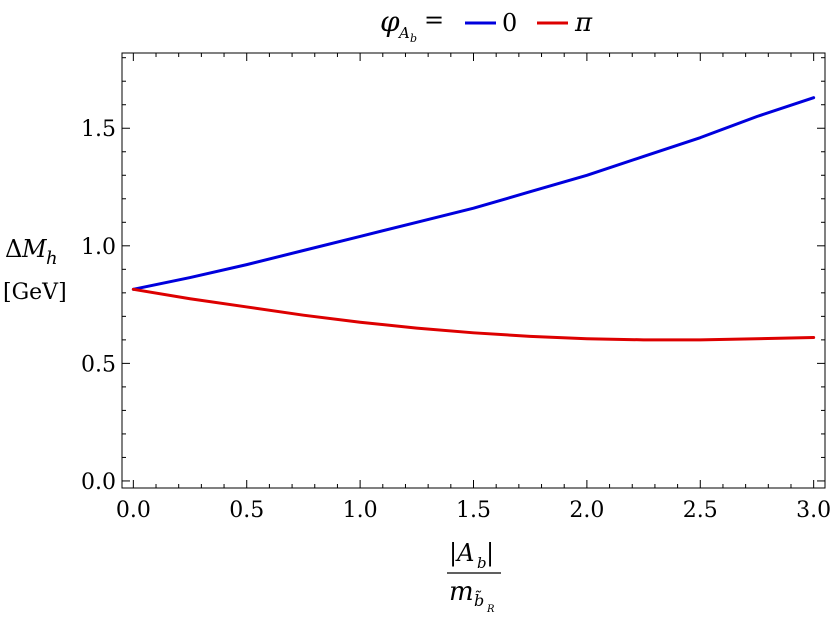  Describe the element at coordinates (461, 592) in the screenshot. I see `x-label-denominator: m` at that location.